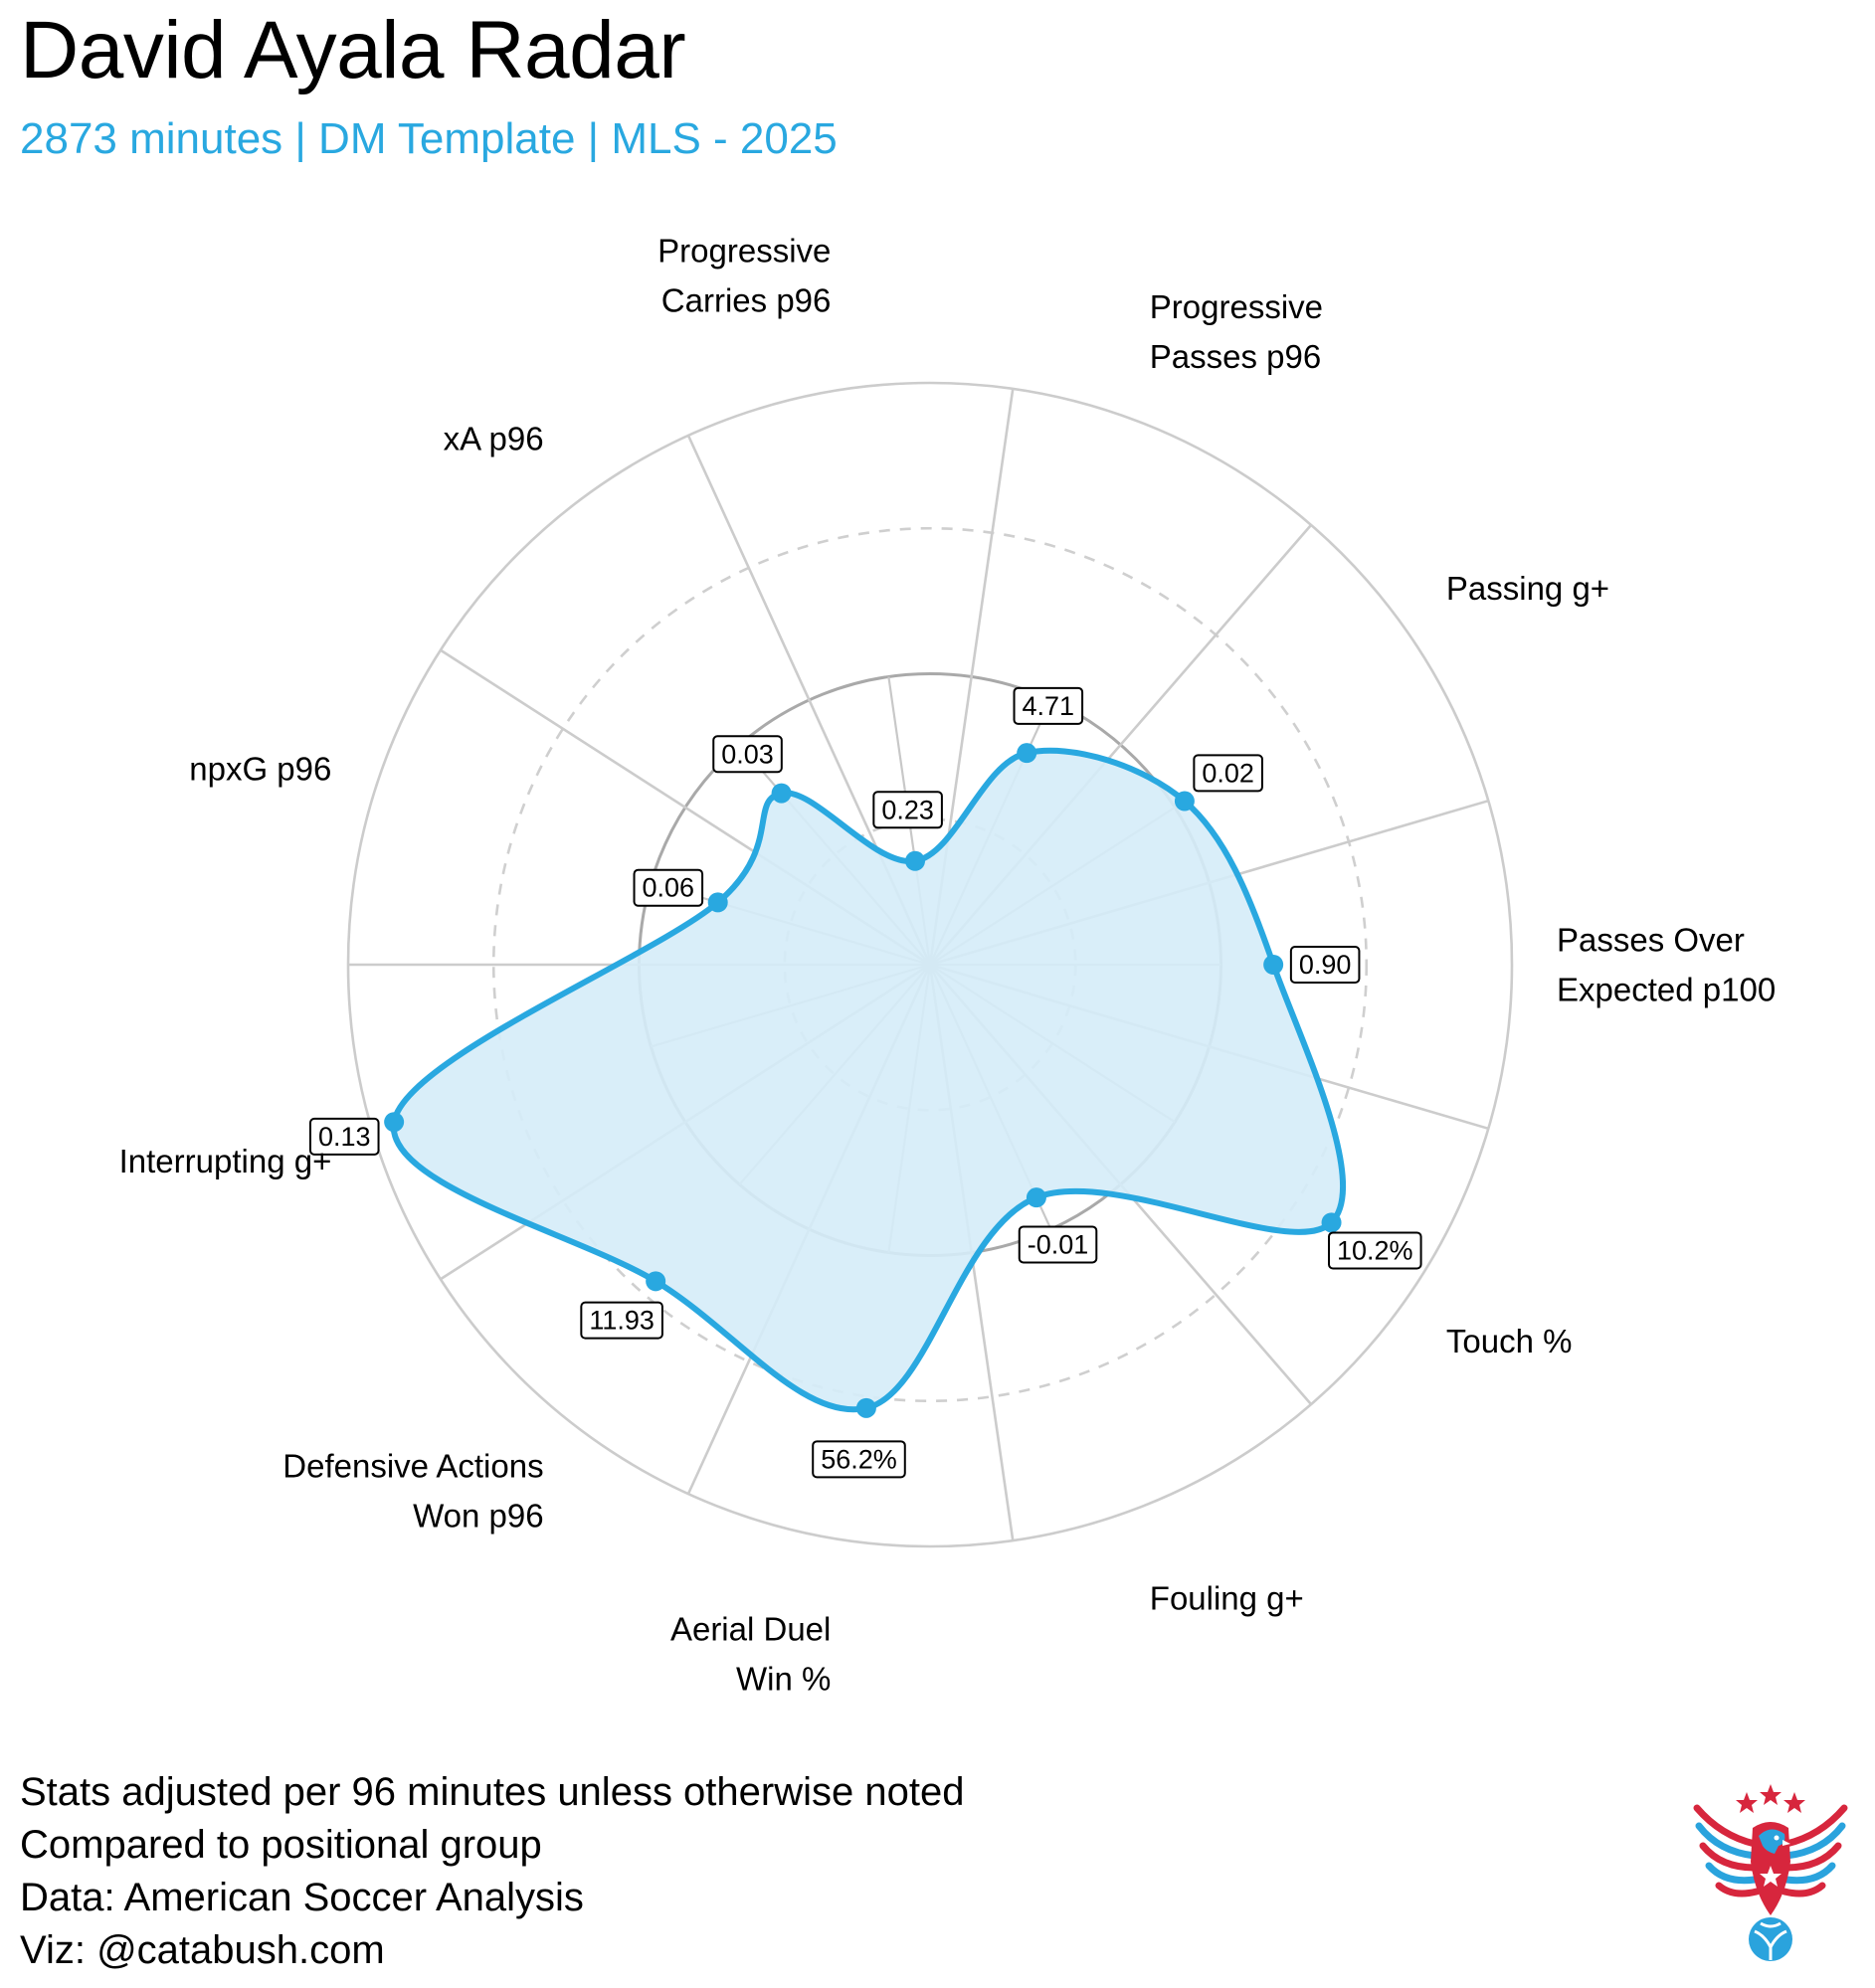  I want to click on footnote-line: Data: American Soccer Analysis, so click(302, 1897).